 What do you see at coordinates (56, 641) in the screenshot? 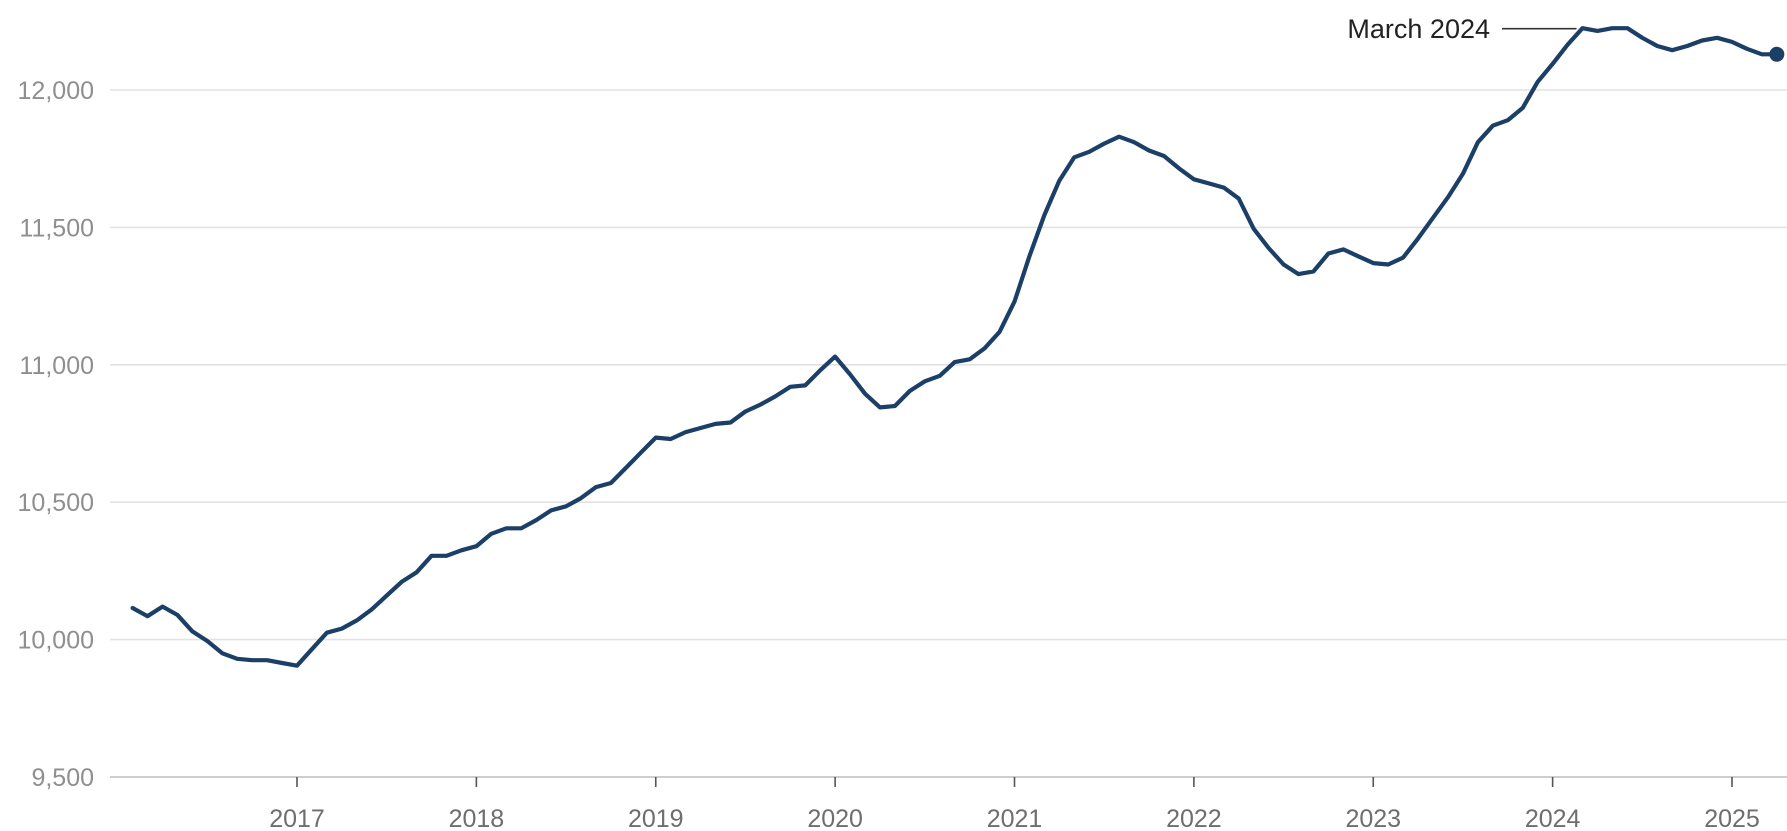
I see `y-tick-label: 10,000` at bounding box center [56, 641].